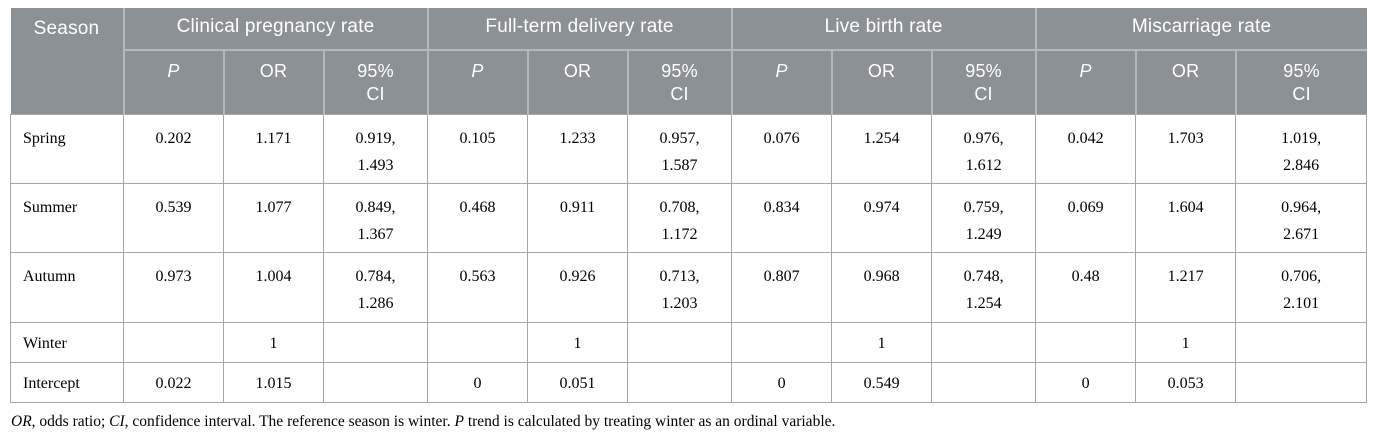  What do you see at coordinates (882, 382) in the screenshot?
I see `table-cell: 0.549` at bounding box center [882, 382].